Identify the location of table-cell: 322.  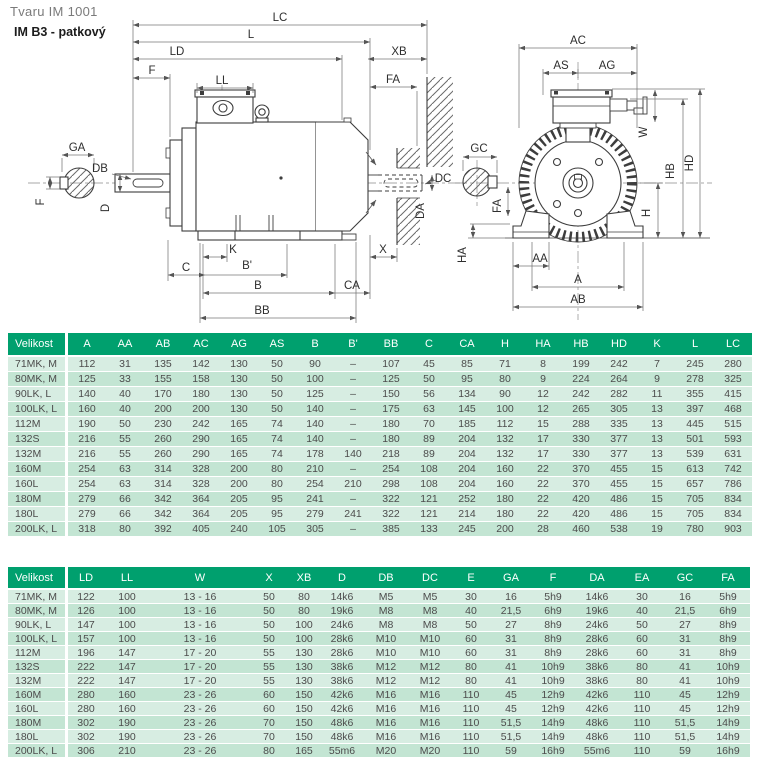
(391, 498).